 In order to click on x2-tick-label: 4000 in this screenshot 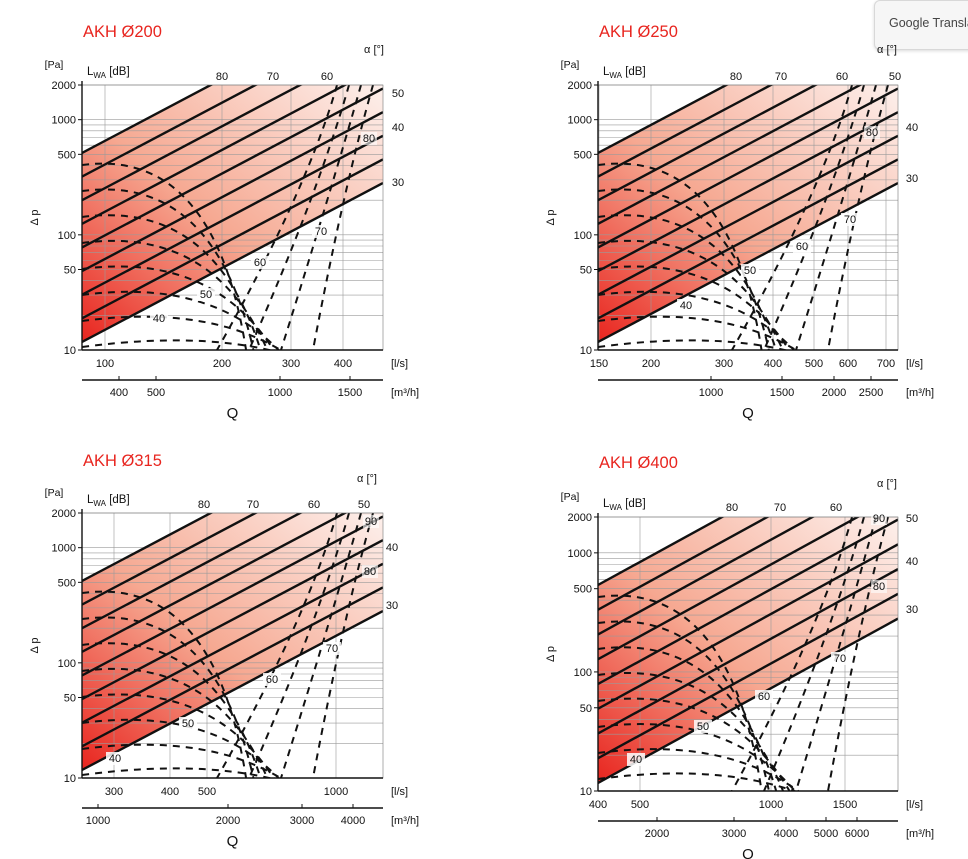, I will do `click(786, 834)`.